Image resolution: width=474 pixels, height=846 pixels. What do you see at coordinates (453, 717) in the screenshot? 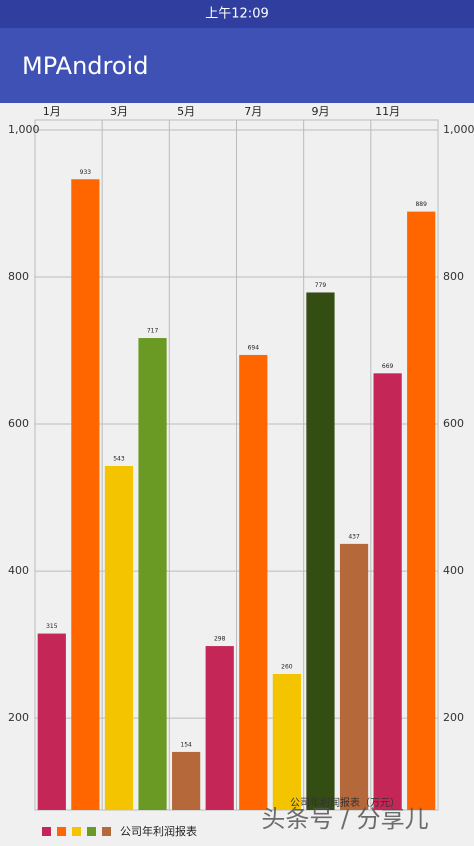
I see `y2-tick-label: 200` at bounding box center [453, 717].